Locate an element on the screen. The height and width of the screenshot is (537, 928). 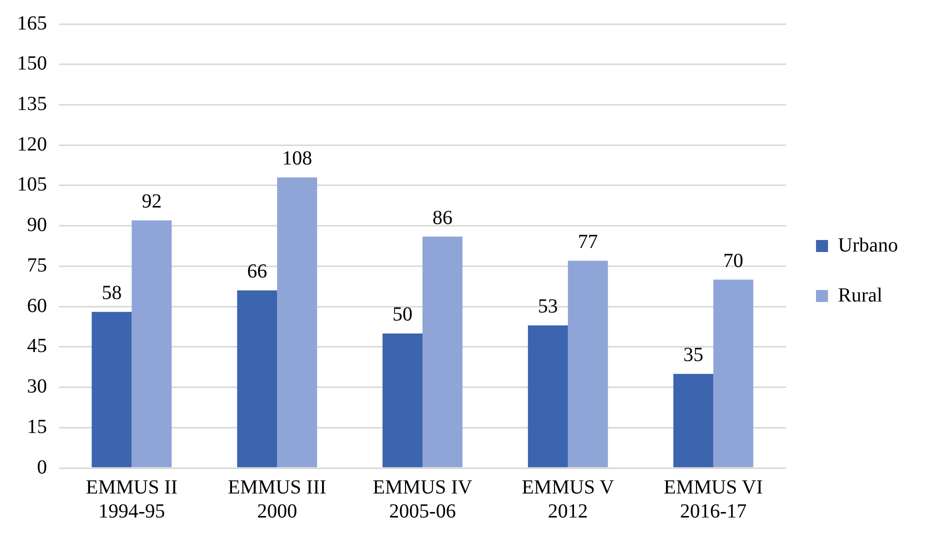
y-tick-label: 15 is located at coordinates (37, 427).